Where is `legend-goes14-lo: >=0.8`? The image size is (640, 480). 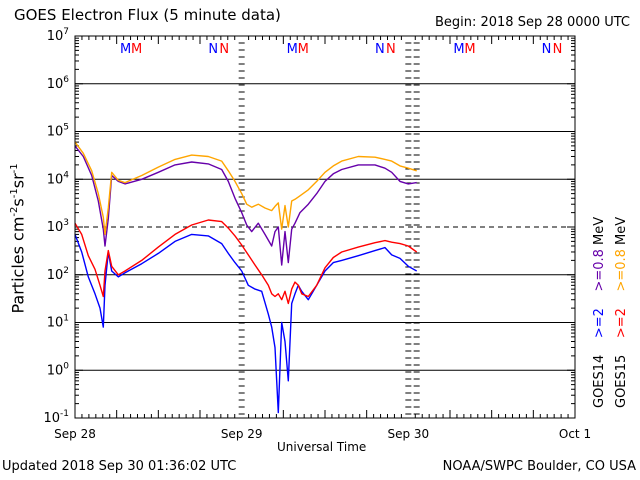
legend-goes14-lo: >=0.8 is located at coordinates (599, 270).